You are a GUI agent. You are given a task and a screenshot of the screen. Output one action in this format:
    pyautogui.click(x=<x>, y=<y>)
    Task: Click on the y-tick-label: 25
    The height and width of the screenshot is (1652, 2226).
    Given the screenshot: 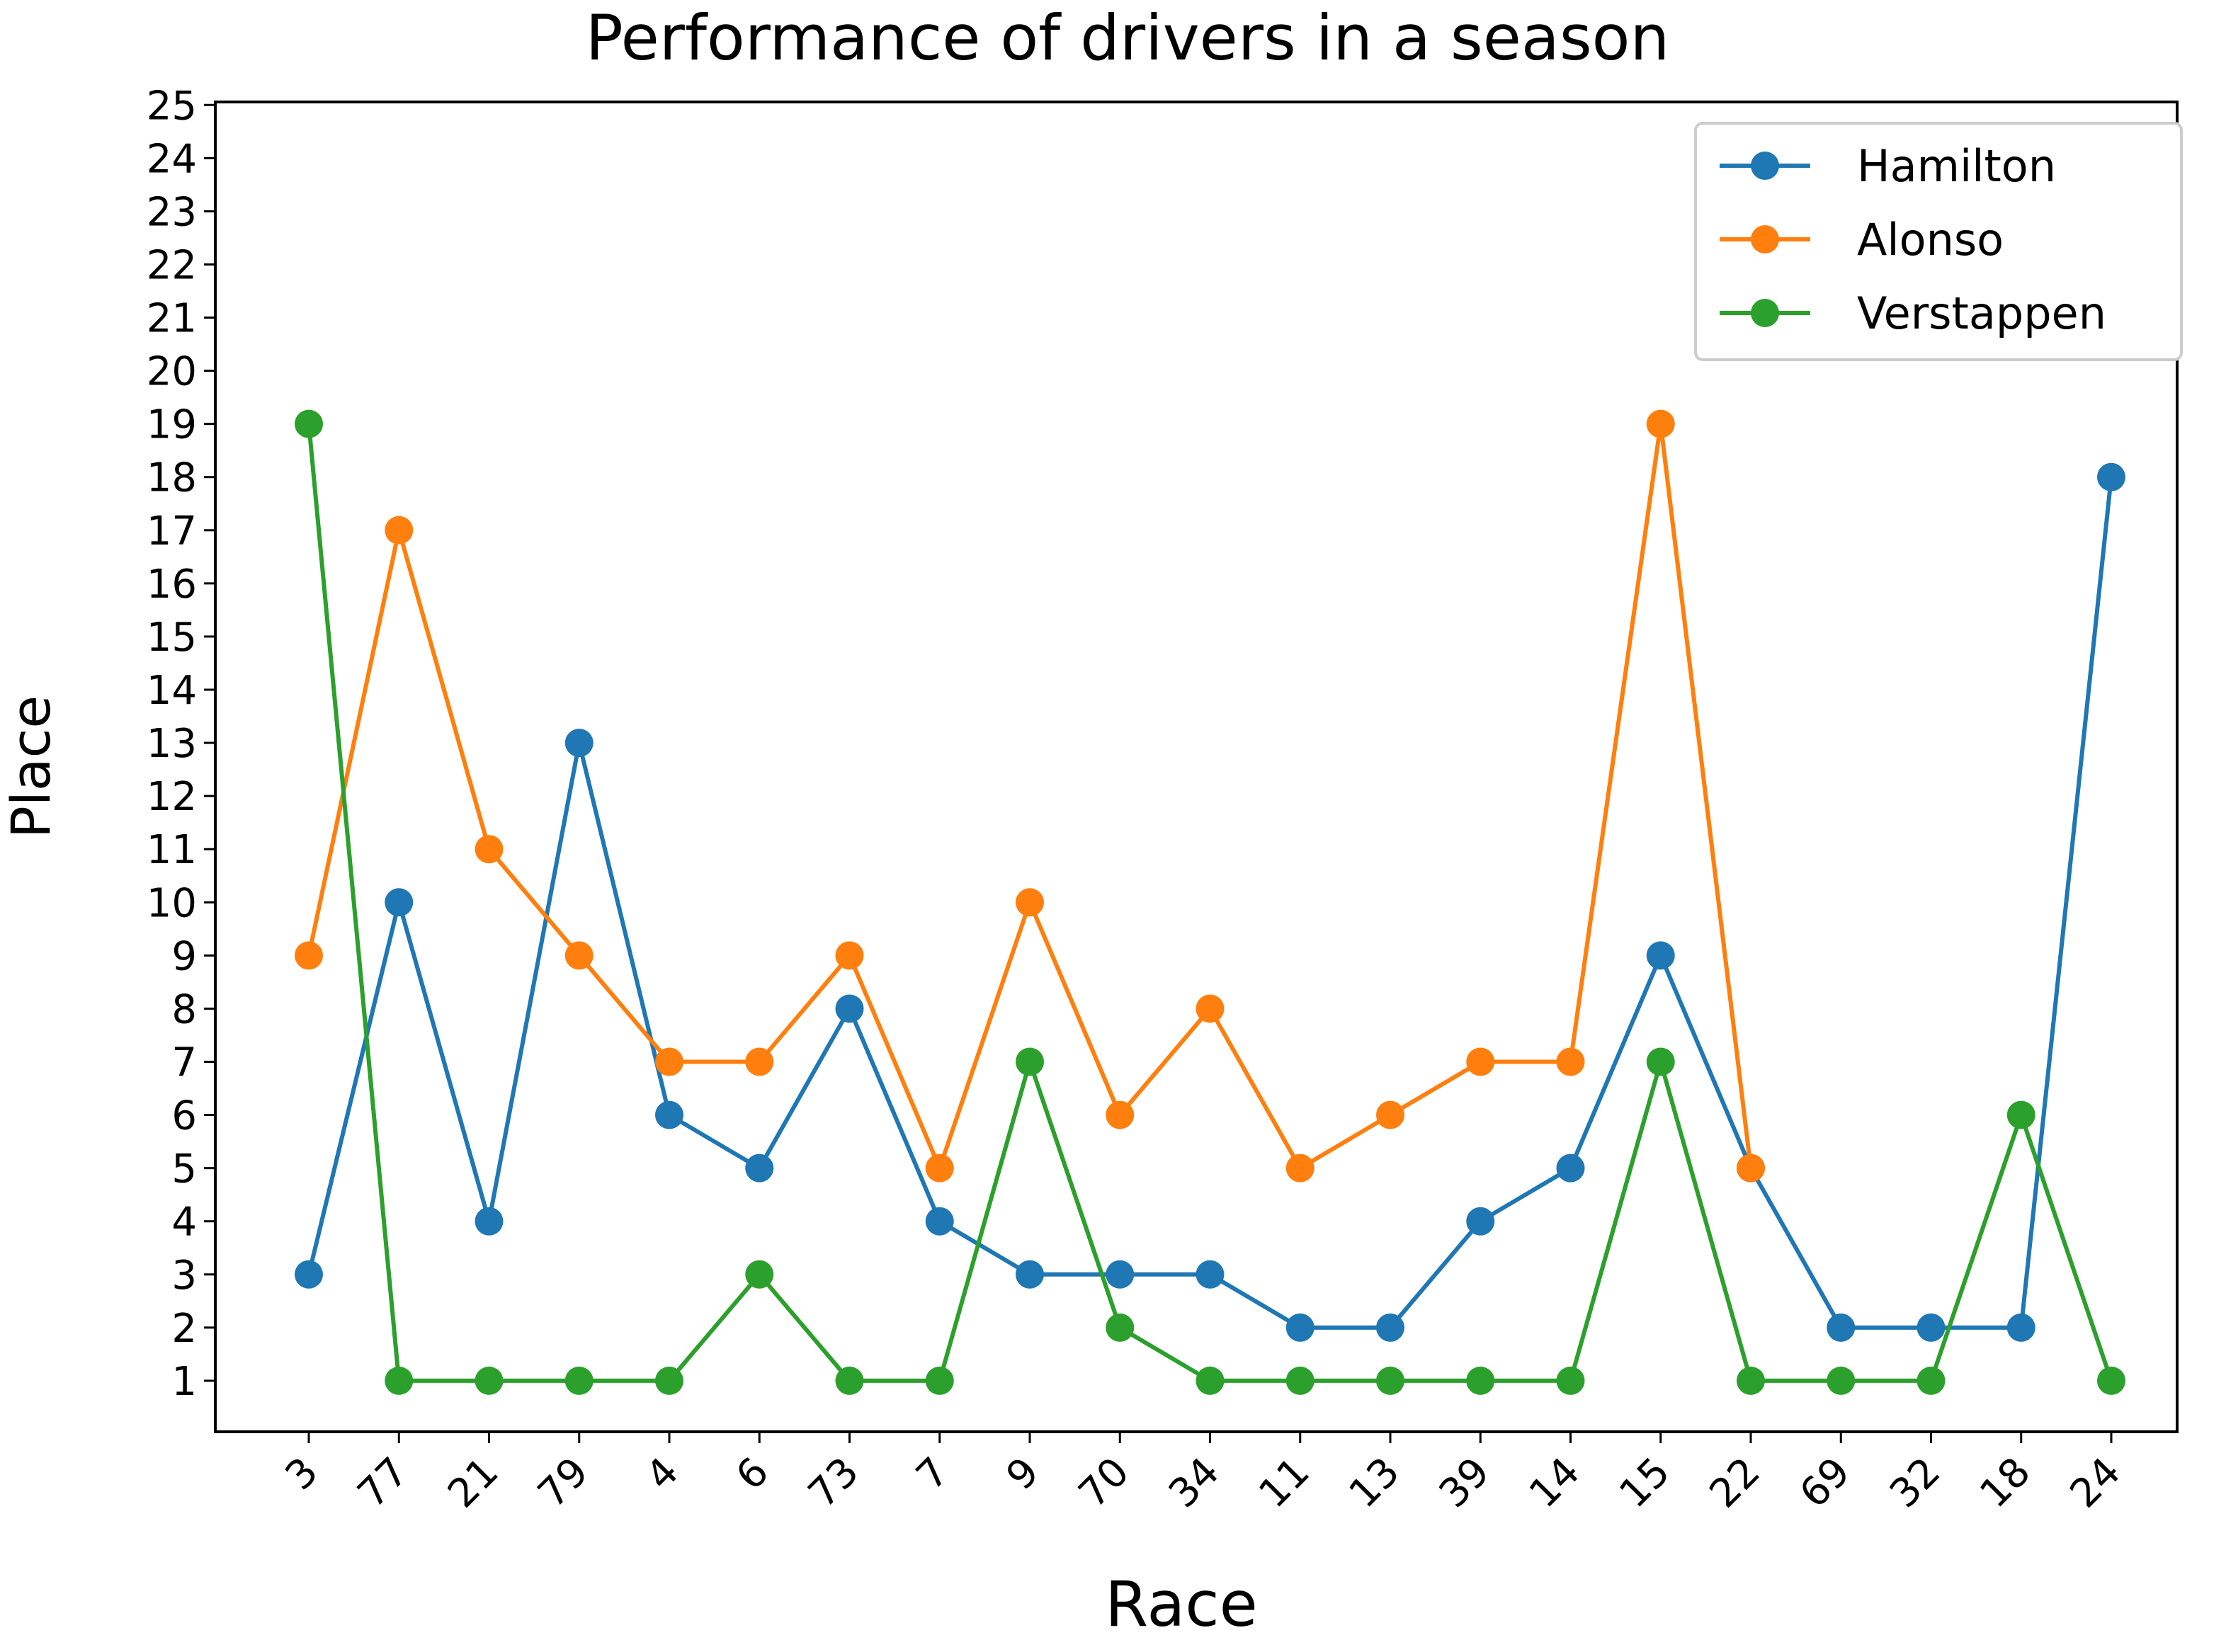 What is the action you would take?
    pyautogui.click(x=172, y=106)
    